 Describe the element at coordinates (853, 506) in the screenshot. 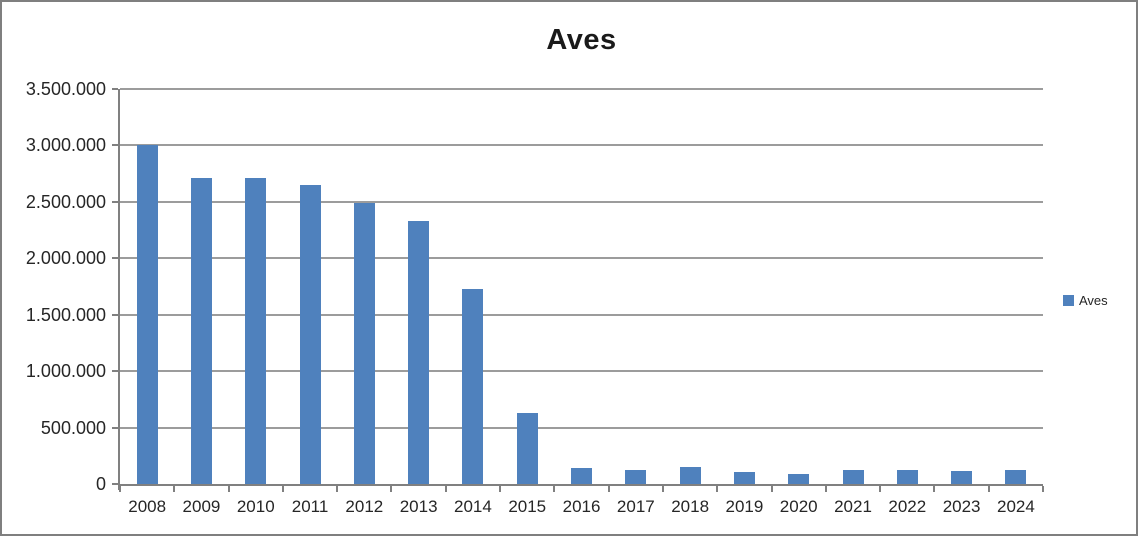

I see `x-tick-label: 2021` at that location.